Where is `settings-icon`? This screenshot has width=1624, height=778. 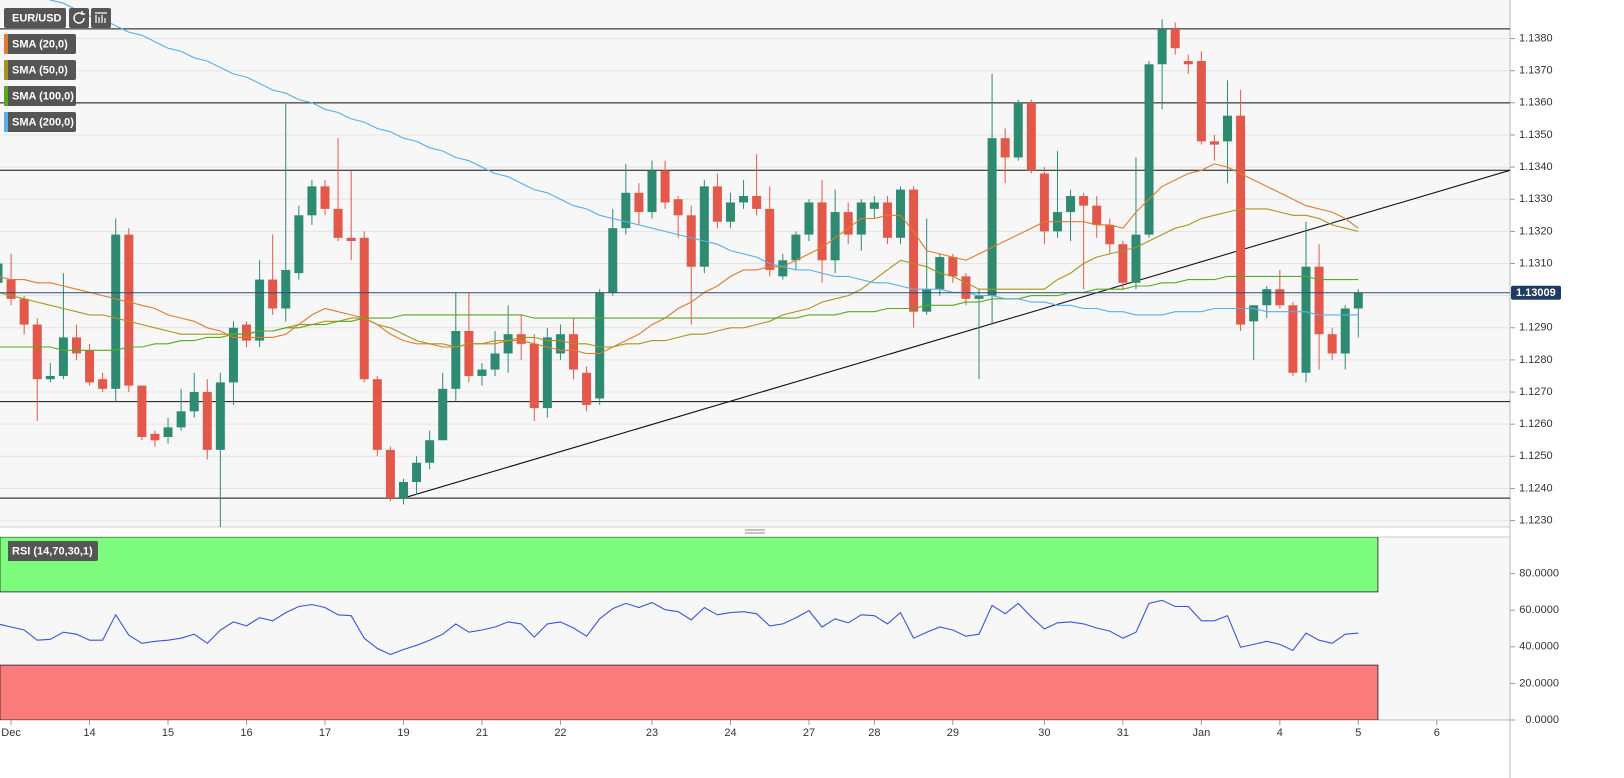 settings-icon is located at coordinates (101, 17).